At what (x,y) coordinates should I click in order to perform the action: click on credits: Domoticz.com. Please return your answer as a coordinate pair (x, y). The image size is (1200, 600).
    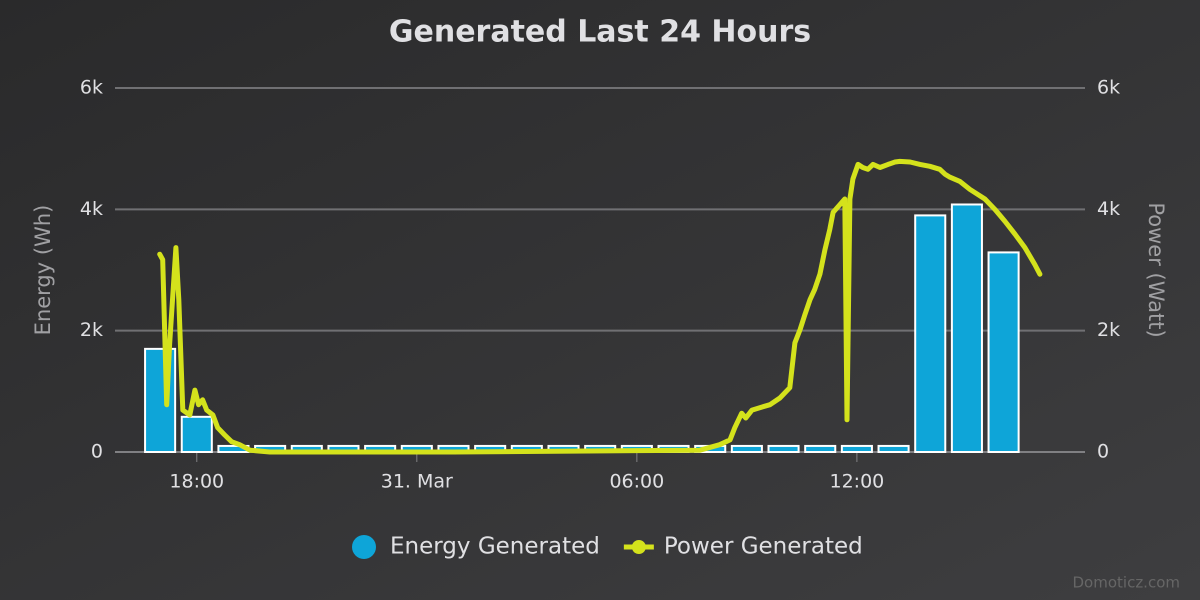
    Looking at the image, I should click on (1127, 583).